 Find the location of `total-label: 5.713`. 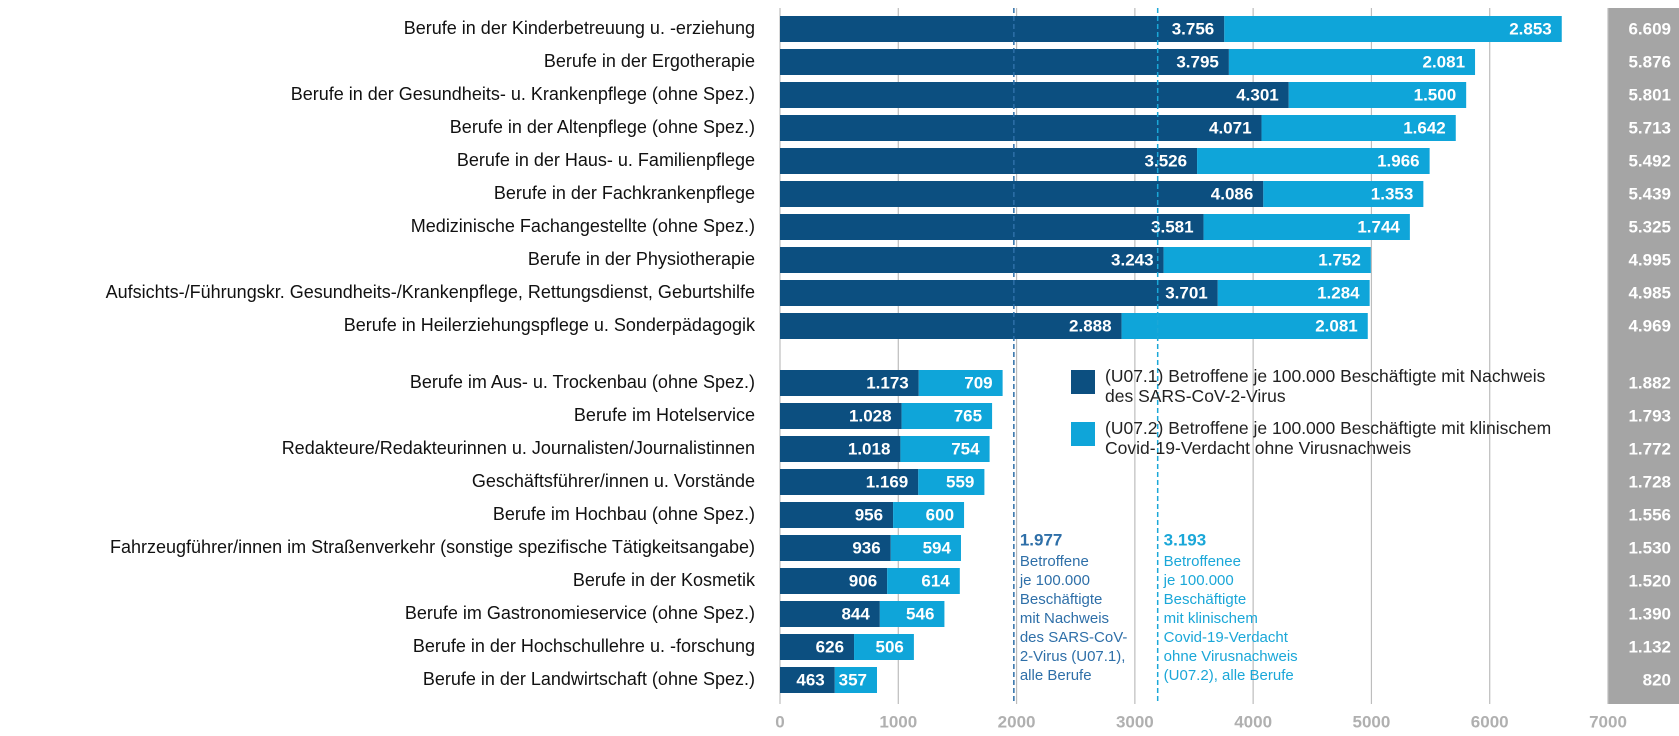

total-label: 5.713 is located at coordinates (1649, 127).